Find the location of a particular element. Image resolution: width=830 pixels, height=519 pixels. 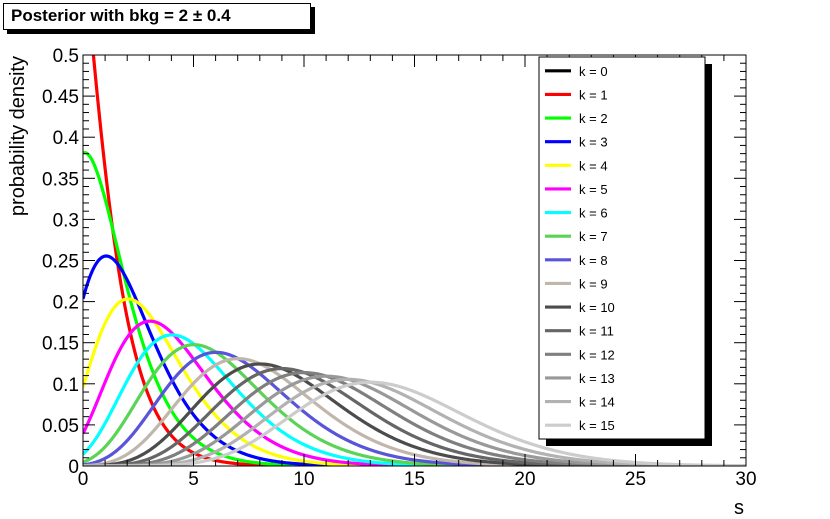

x-axis-label: s is located at coordinates (739, 508).